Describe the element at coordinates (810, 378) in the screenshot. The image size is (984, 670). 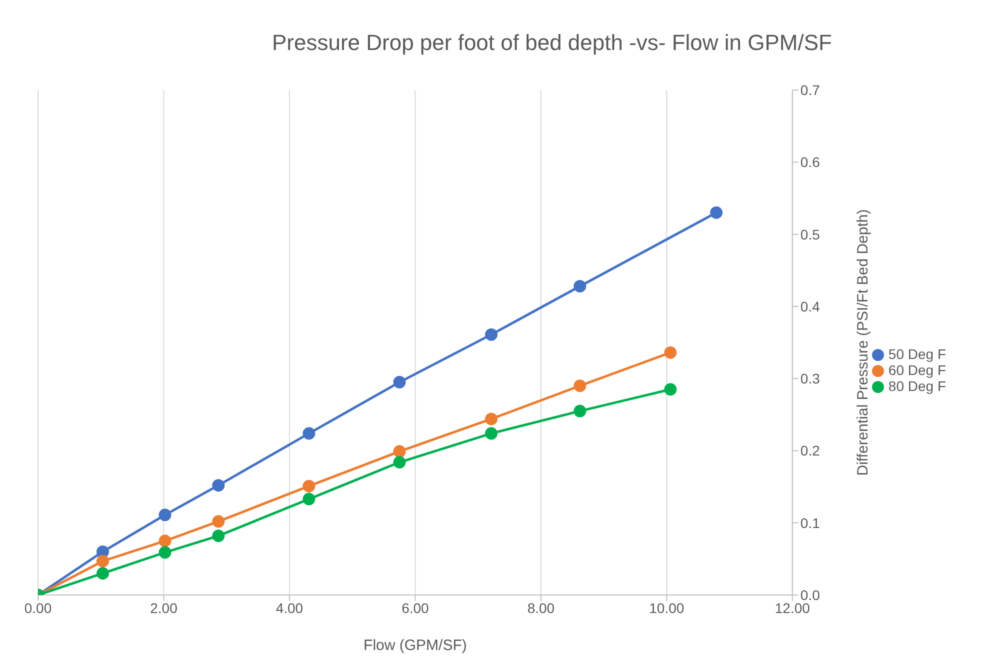
I see `y-tick-label: 0.3` at that location.